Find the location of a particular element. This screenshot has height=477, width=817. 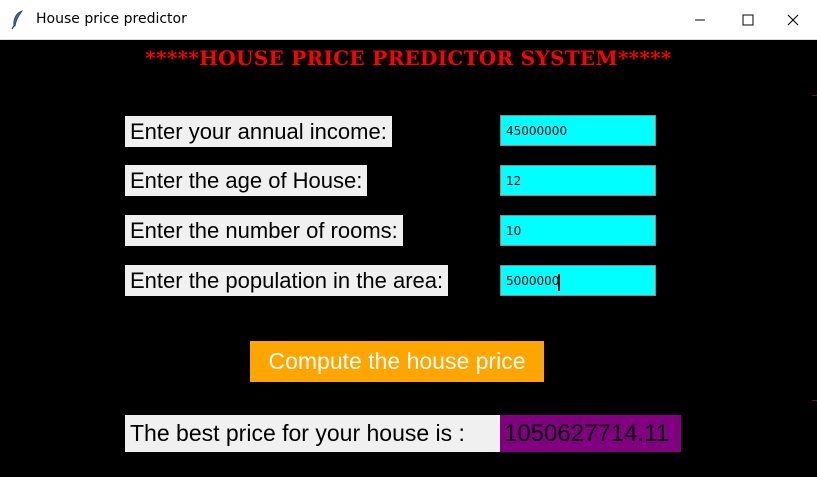

minimize-icon is located at coordinates (700, 20).